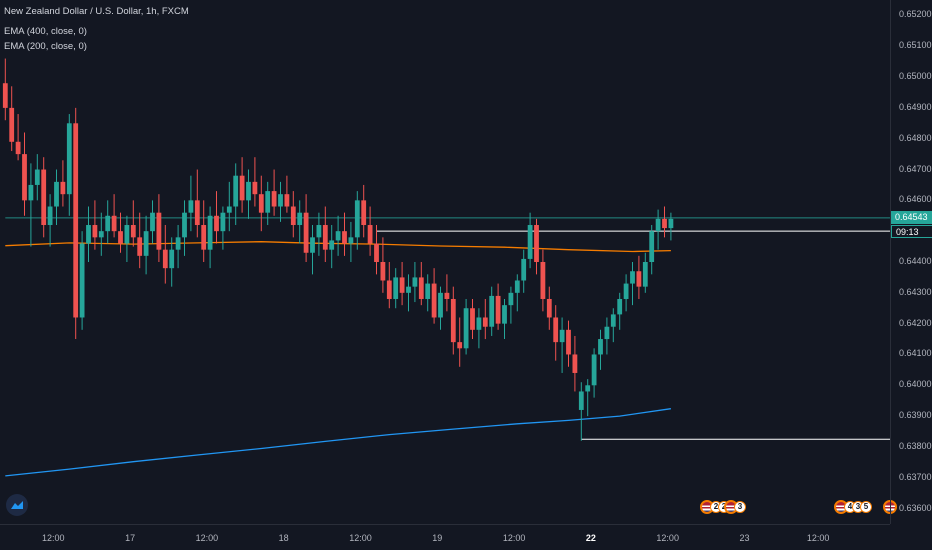 The height and width of the screenshot is (550, 932). What do you see at coordinates (740, 507) in the screenshot?
I see `event-count-badge: 3` at bounding box center [740, 507].